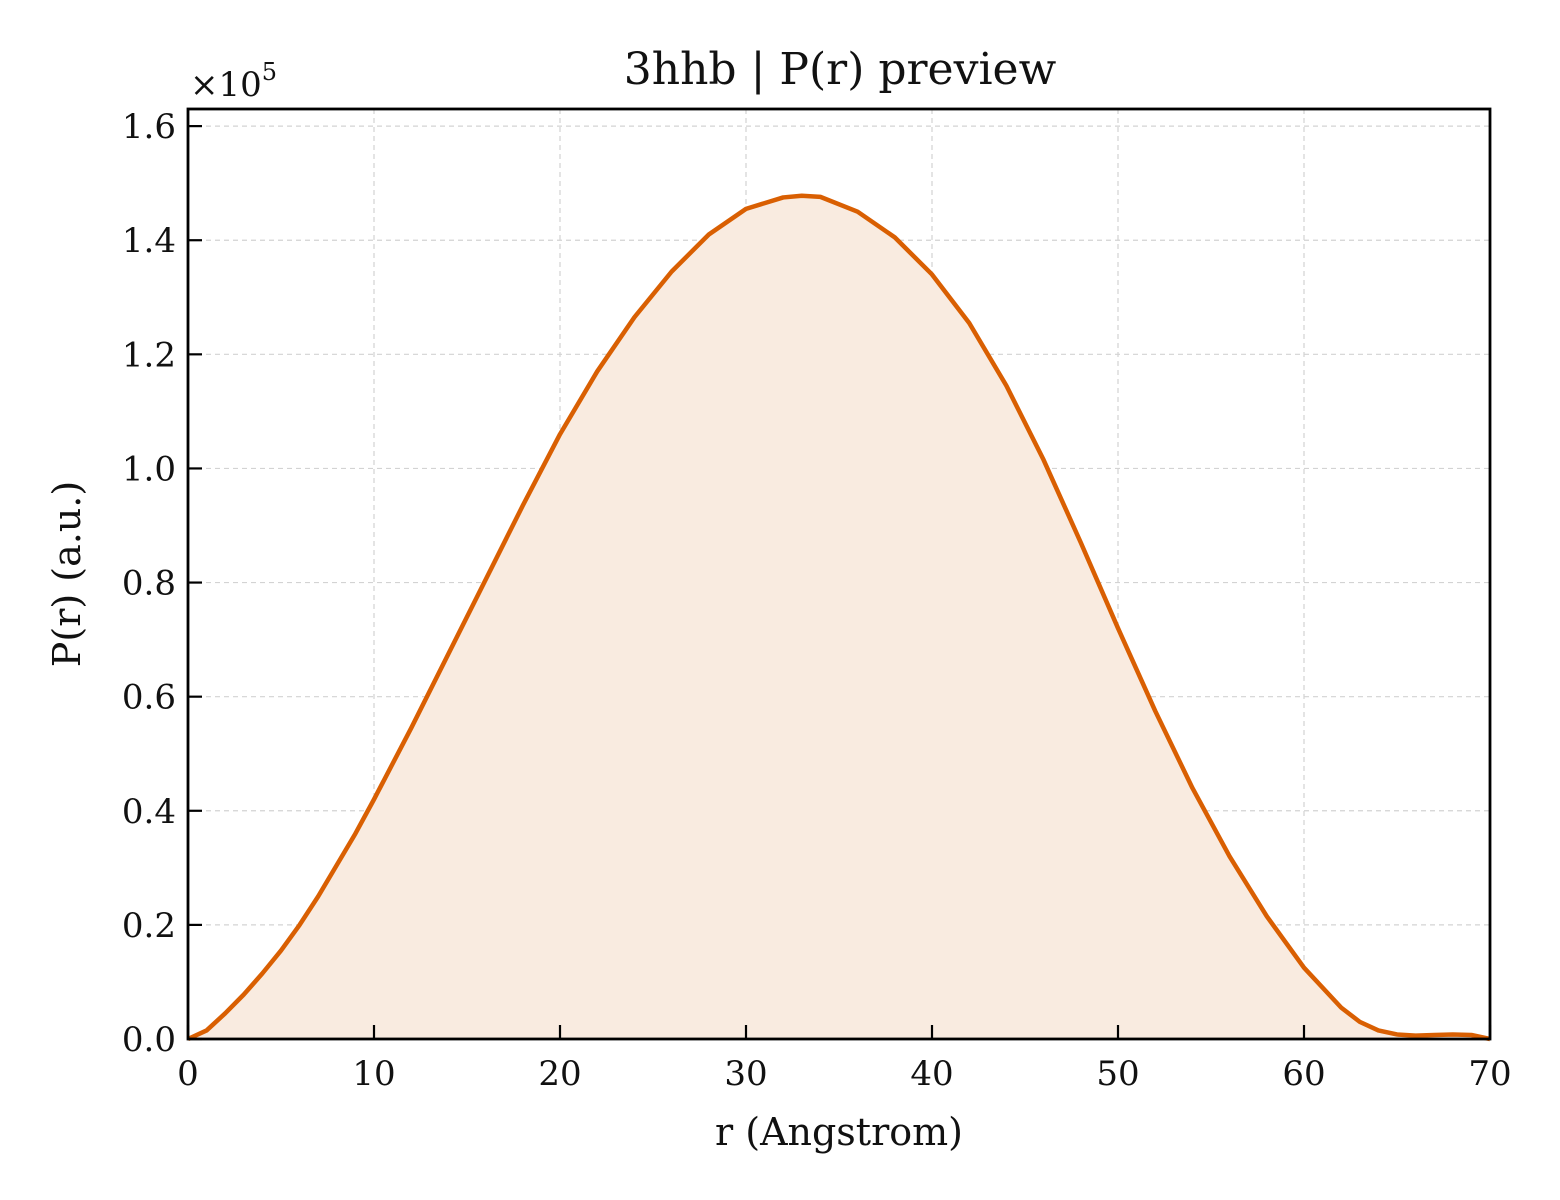 The height and width of the screenshot is (1200, 1560). I want to click on x-tick-label: 0, so click(188, 1074).